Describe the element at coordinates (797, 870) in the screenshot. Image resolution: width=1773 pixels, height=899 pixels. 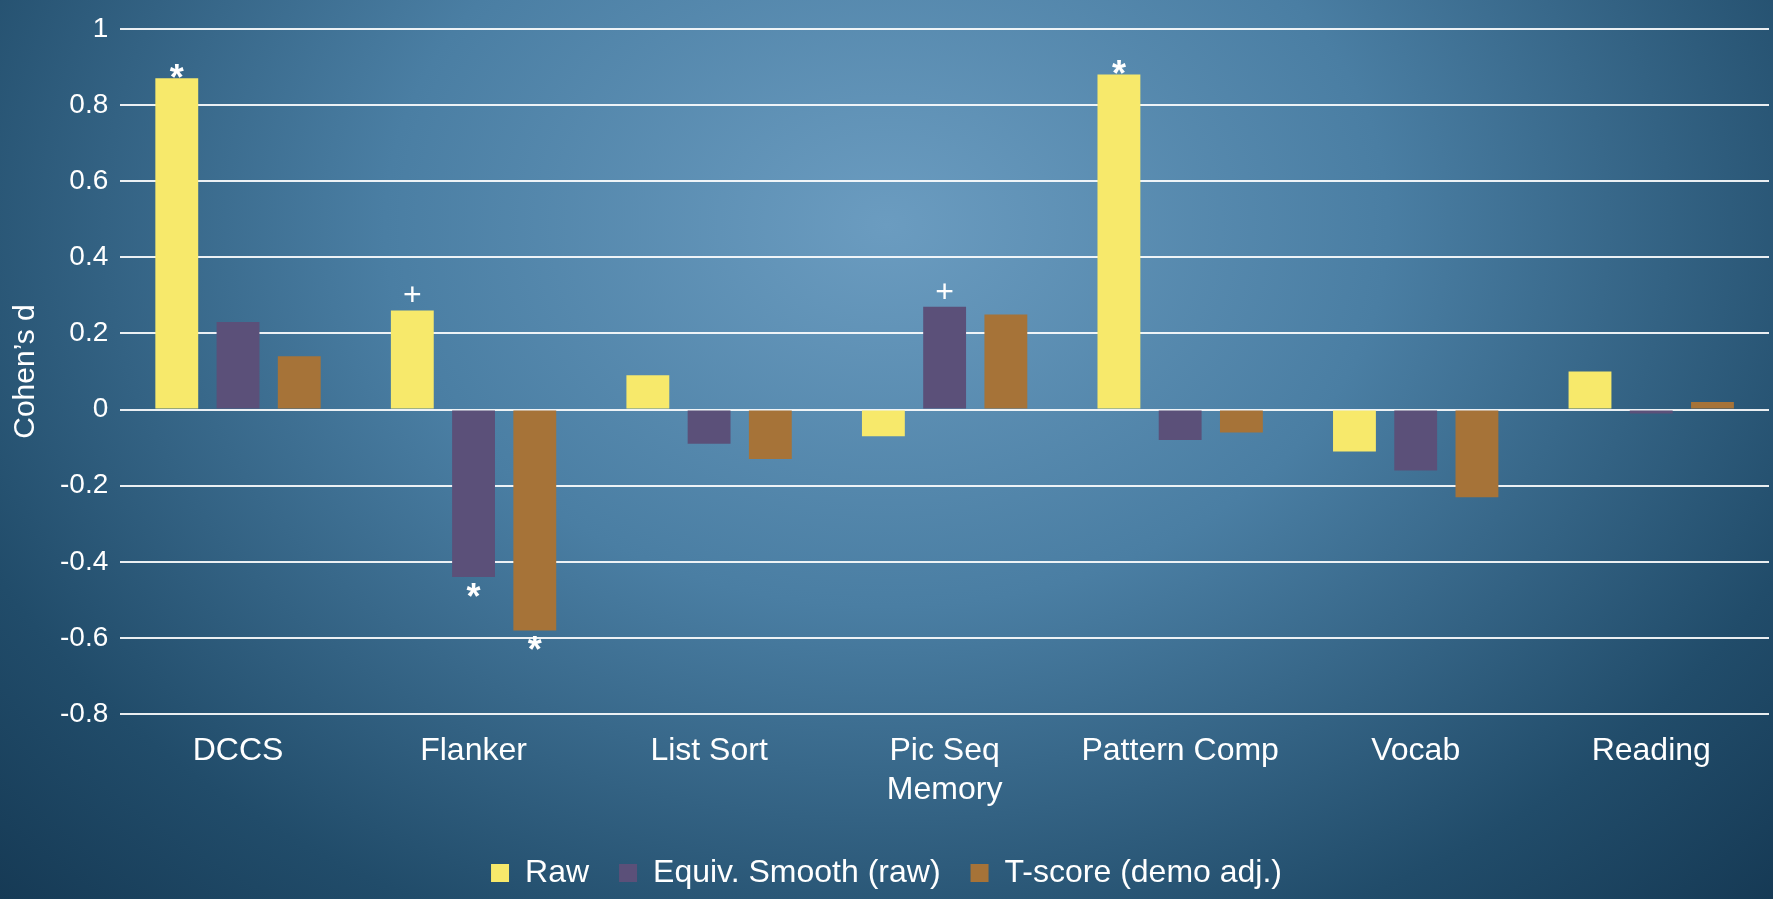
I see `legend-label: Equiv. Smooth (raw)` at that location.